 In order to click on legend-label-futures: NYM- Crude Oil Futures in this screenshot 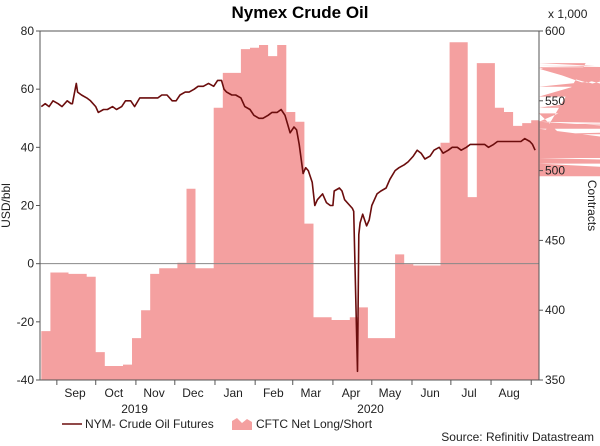, I will do `click(149, 424)`.